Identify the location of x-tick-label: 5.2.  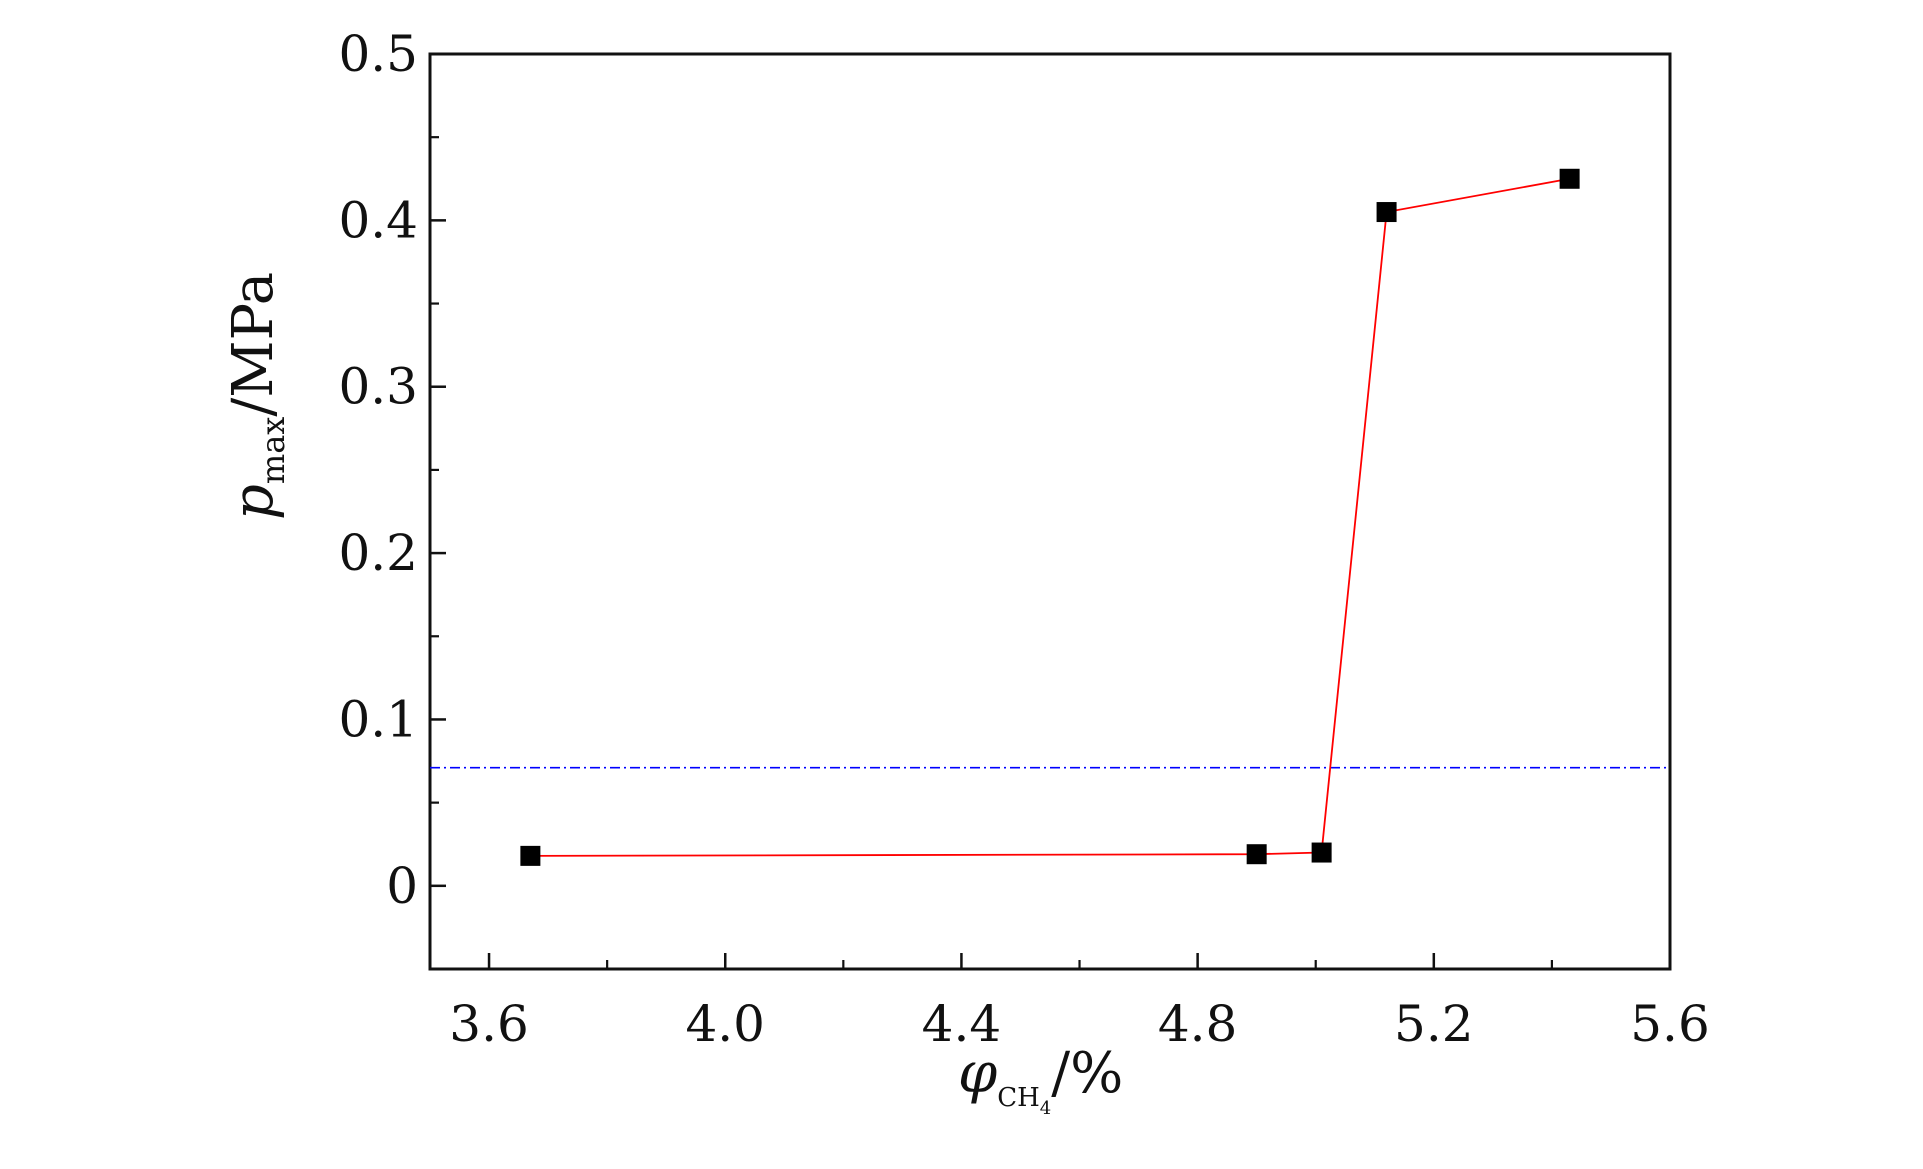
(1434, 1024).